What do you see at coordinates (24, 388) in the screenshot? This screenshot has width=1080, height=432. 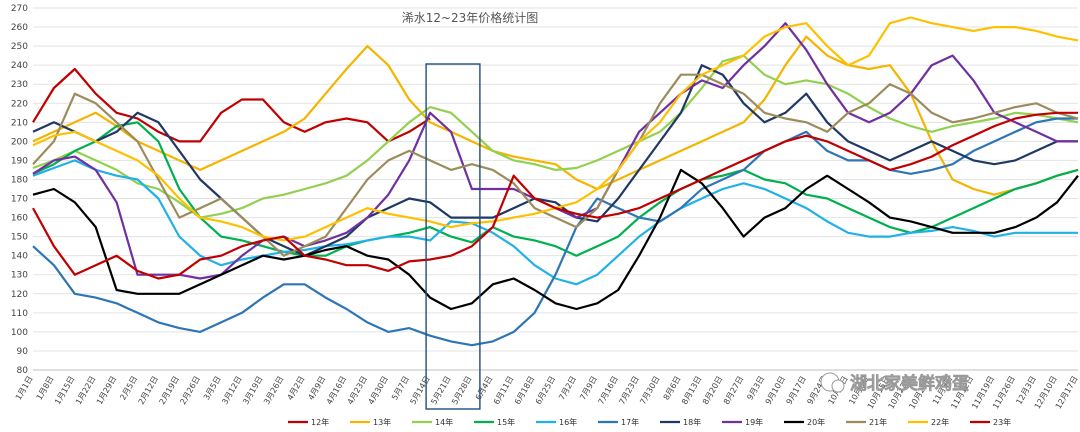 I see `x-tick-label: 1月1日` at bounding box center [24, 388].